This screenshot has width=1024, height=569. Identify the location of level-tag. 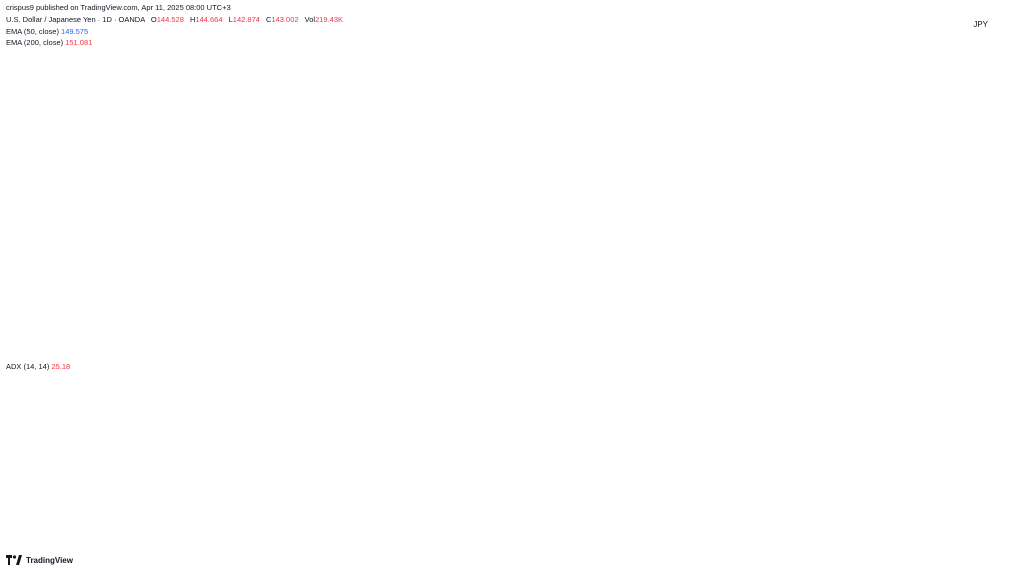
(995, 241).